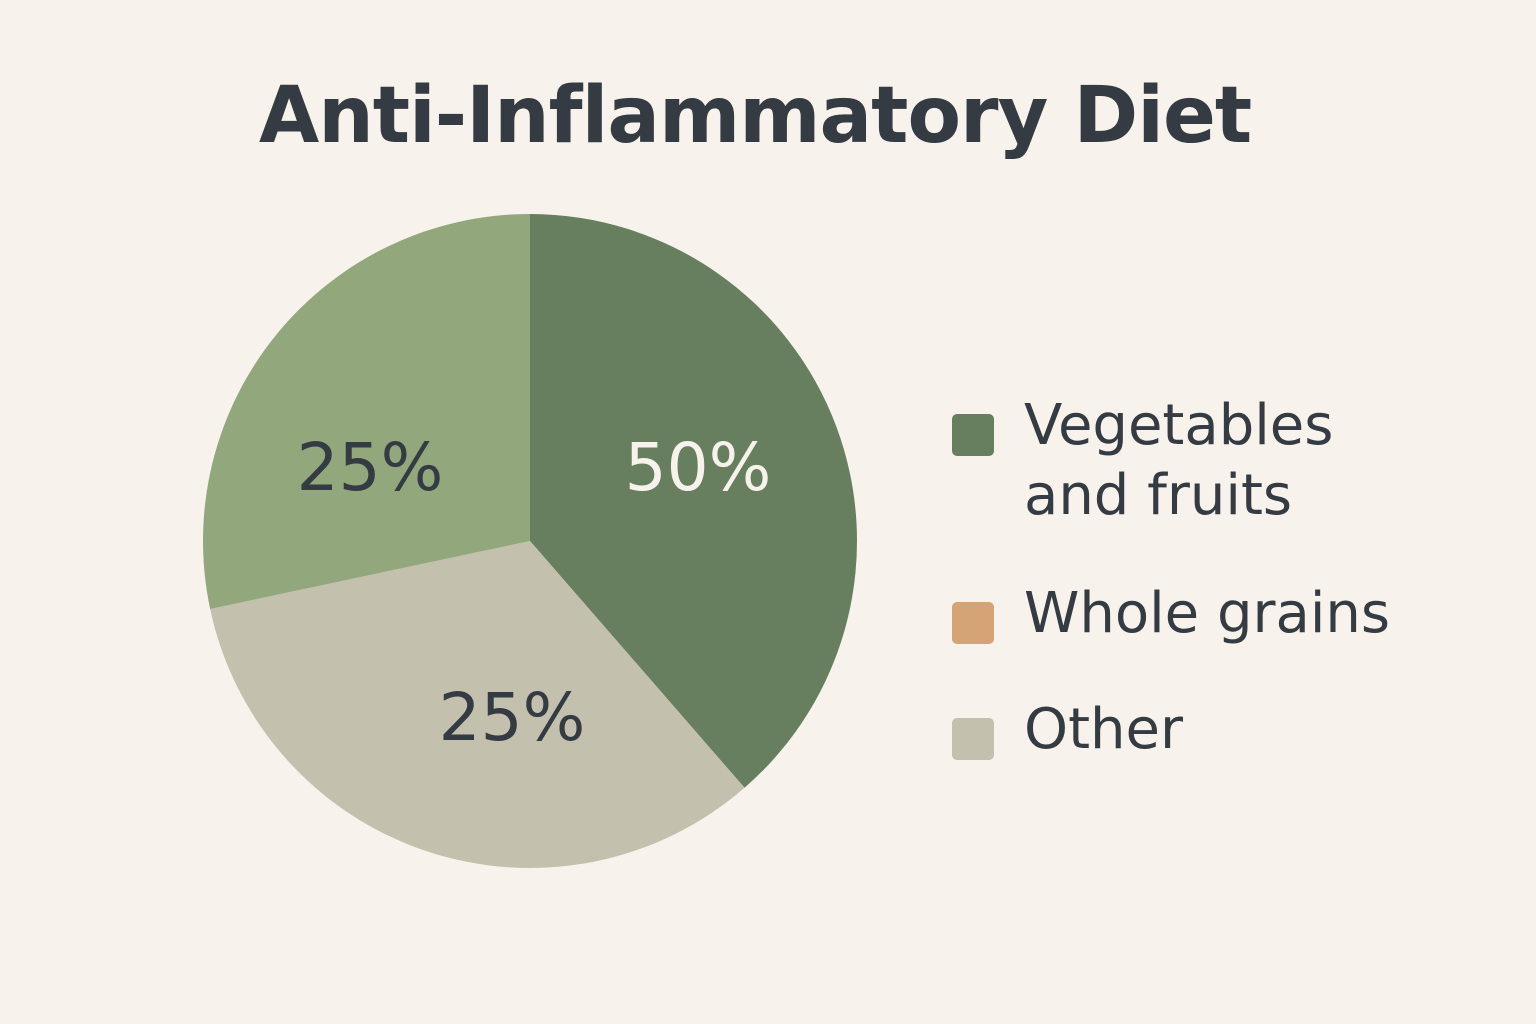 This screenshot has height=1024, width=1536. What do you see at coordinates (1104, 729) in the screenshot?
I see `legend-label-2-0: Other` at bounding box center [1104, 729].